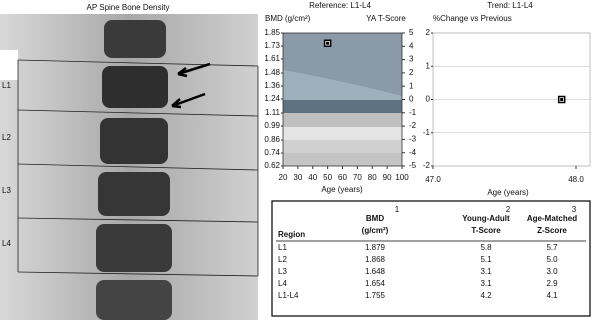 This screenshot has width=594, height=320. Describe the element at coordinates (342, 99) in the screenshot. I see `reference-bands` at that location.